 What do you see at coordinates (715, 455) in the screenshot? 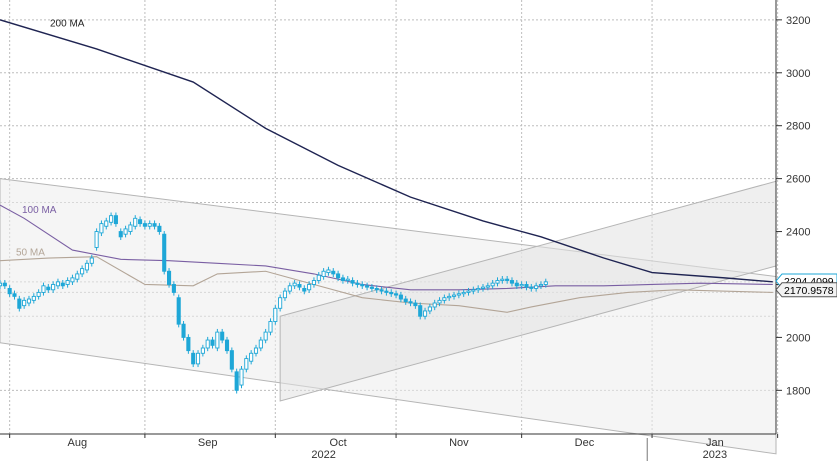
I see `year-label: 2023` at bounding box center [715, 455].